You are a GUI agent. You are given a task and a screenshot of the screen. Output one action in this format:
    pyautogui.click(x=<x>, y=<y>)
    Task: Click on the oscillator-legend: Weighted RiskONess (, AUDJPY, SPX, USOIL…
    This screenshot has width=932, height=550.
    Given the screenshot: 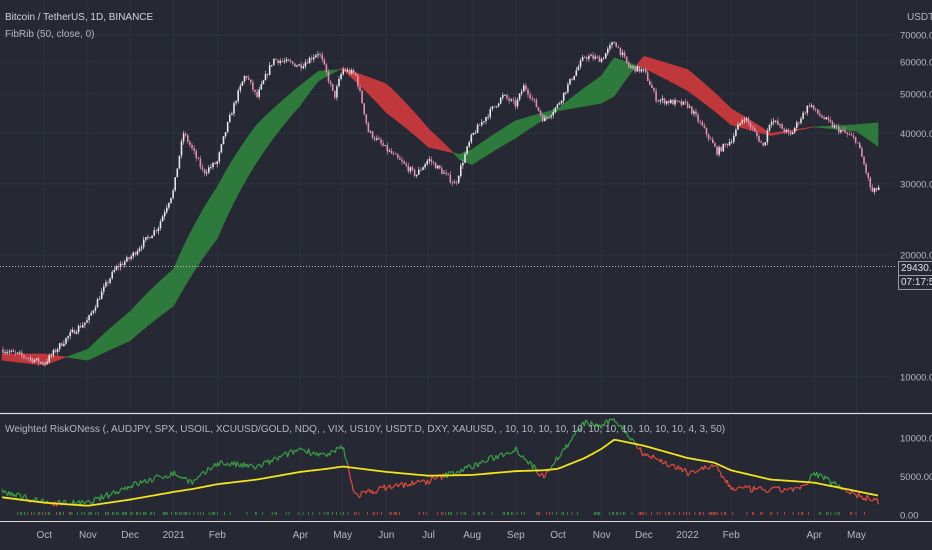 What is the action you would take?
    pyautogui.click(x=365, y=429)
    